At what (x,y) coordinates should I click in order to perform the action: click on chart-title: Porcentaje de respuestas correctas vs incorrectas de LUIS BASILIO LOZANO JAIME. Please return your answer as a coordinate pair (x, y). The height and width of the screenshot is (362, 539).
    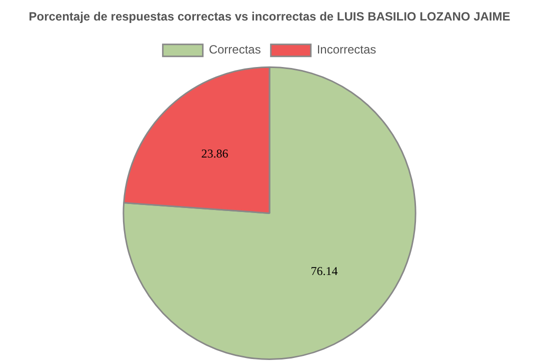
    Looking at the image, I should click on (269, 17).